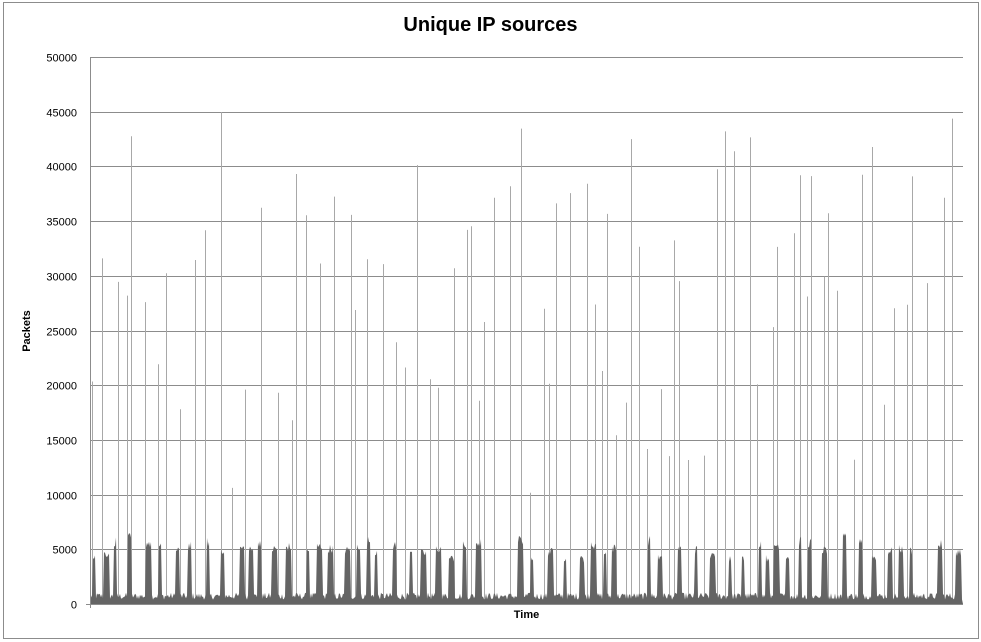  Describe the element at coordinates (61, 497) in the screenshot. I see `y-tick-label: 10000` at that location.